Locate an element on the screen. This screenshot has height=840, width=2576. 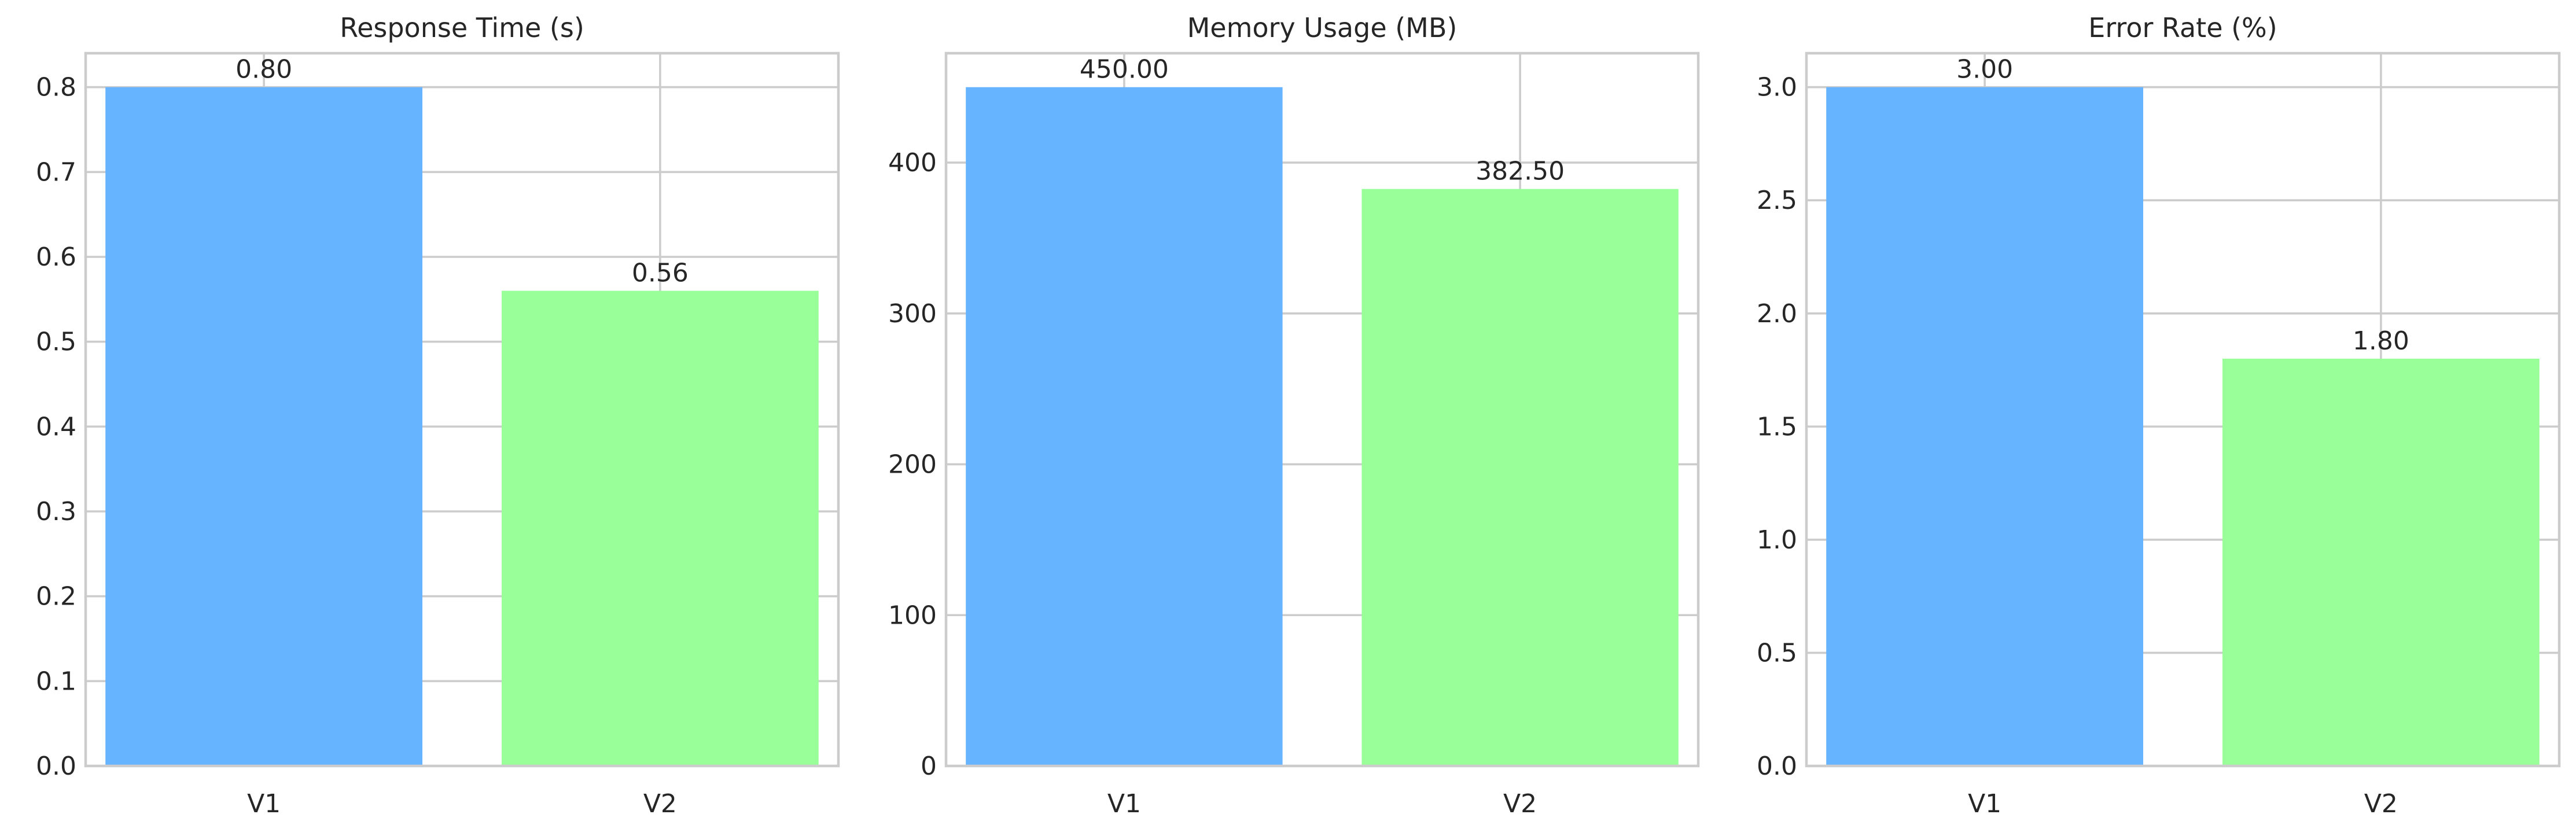
bar-value-label: 0.56 is located at coordinates (660, 273).